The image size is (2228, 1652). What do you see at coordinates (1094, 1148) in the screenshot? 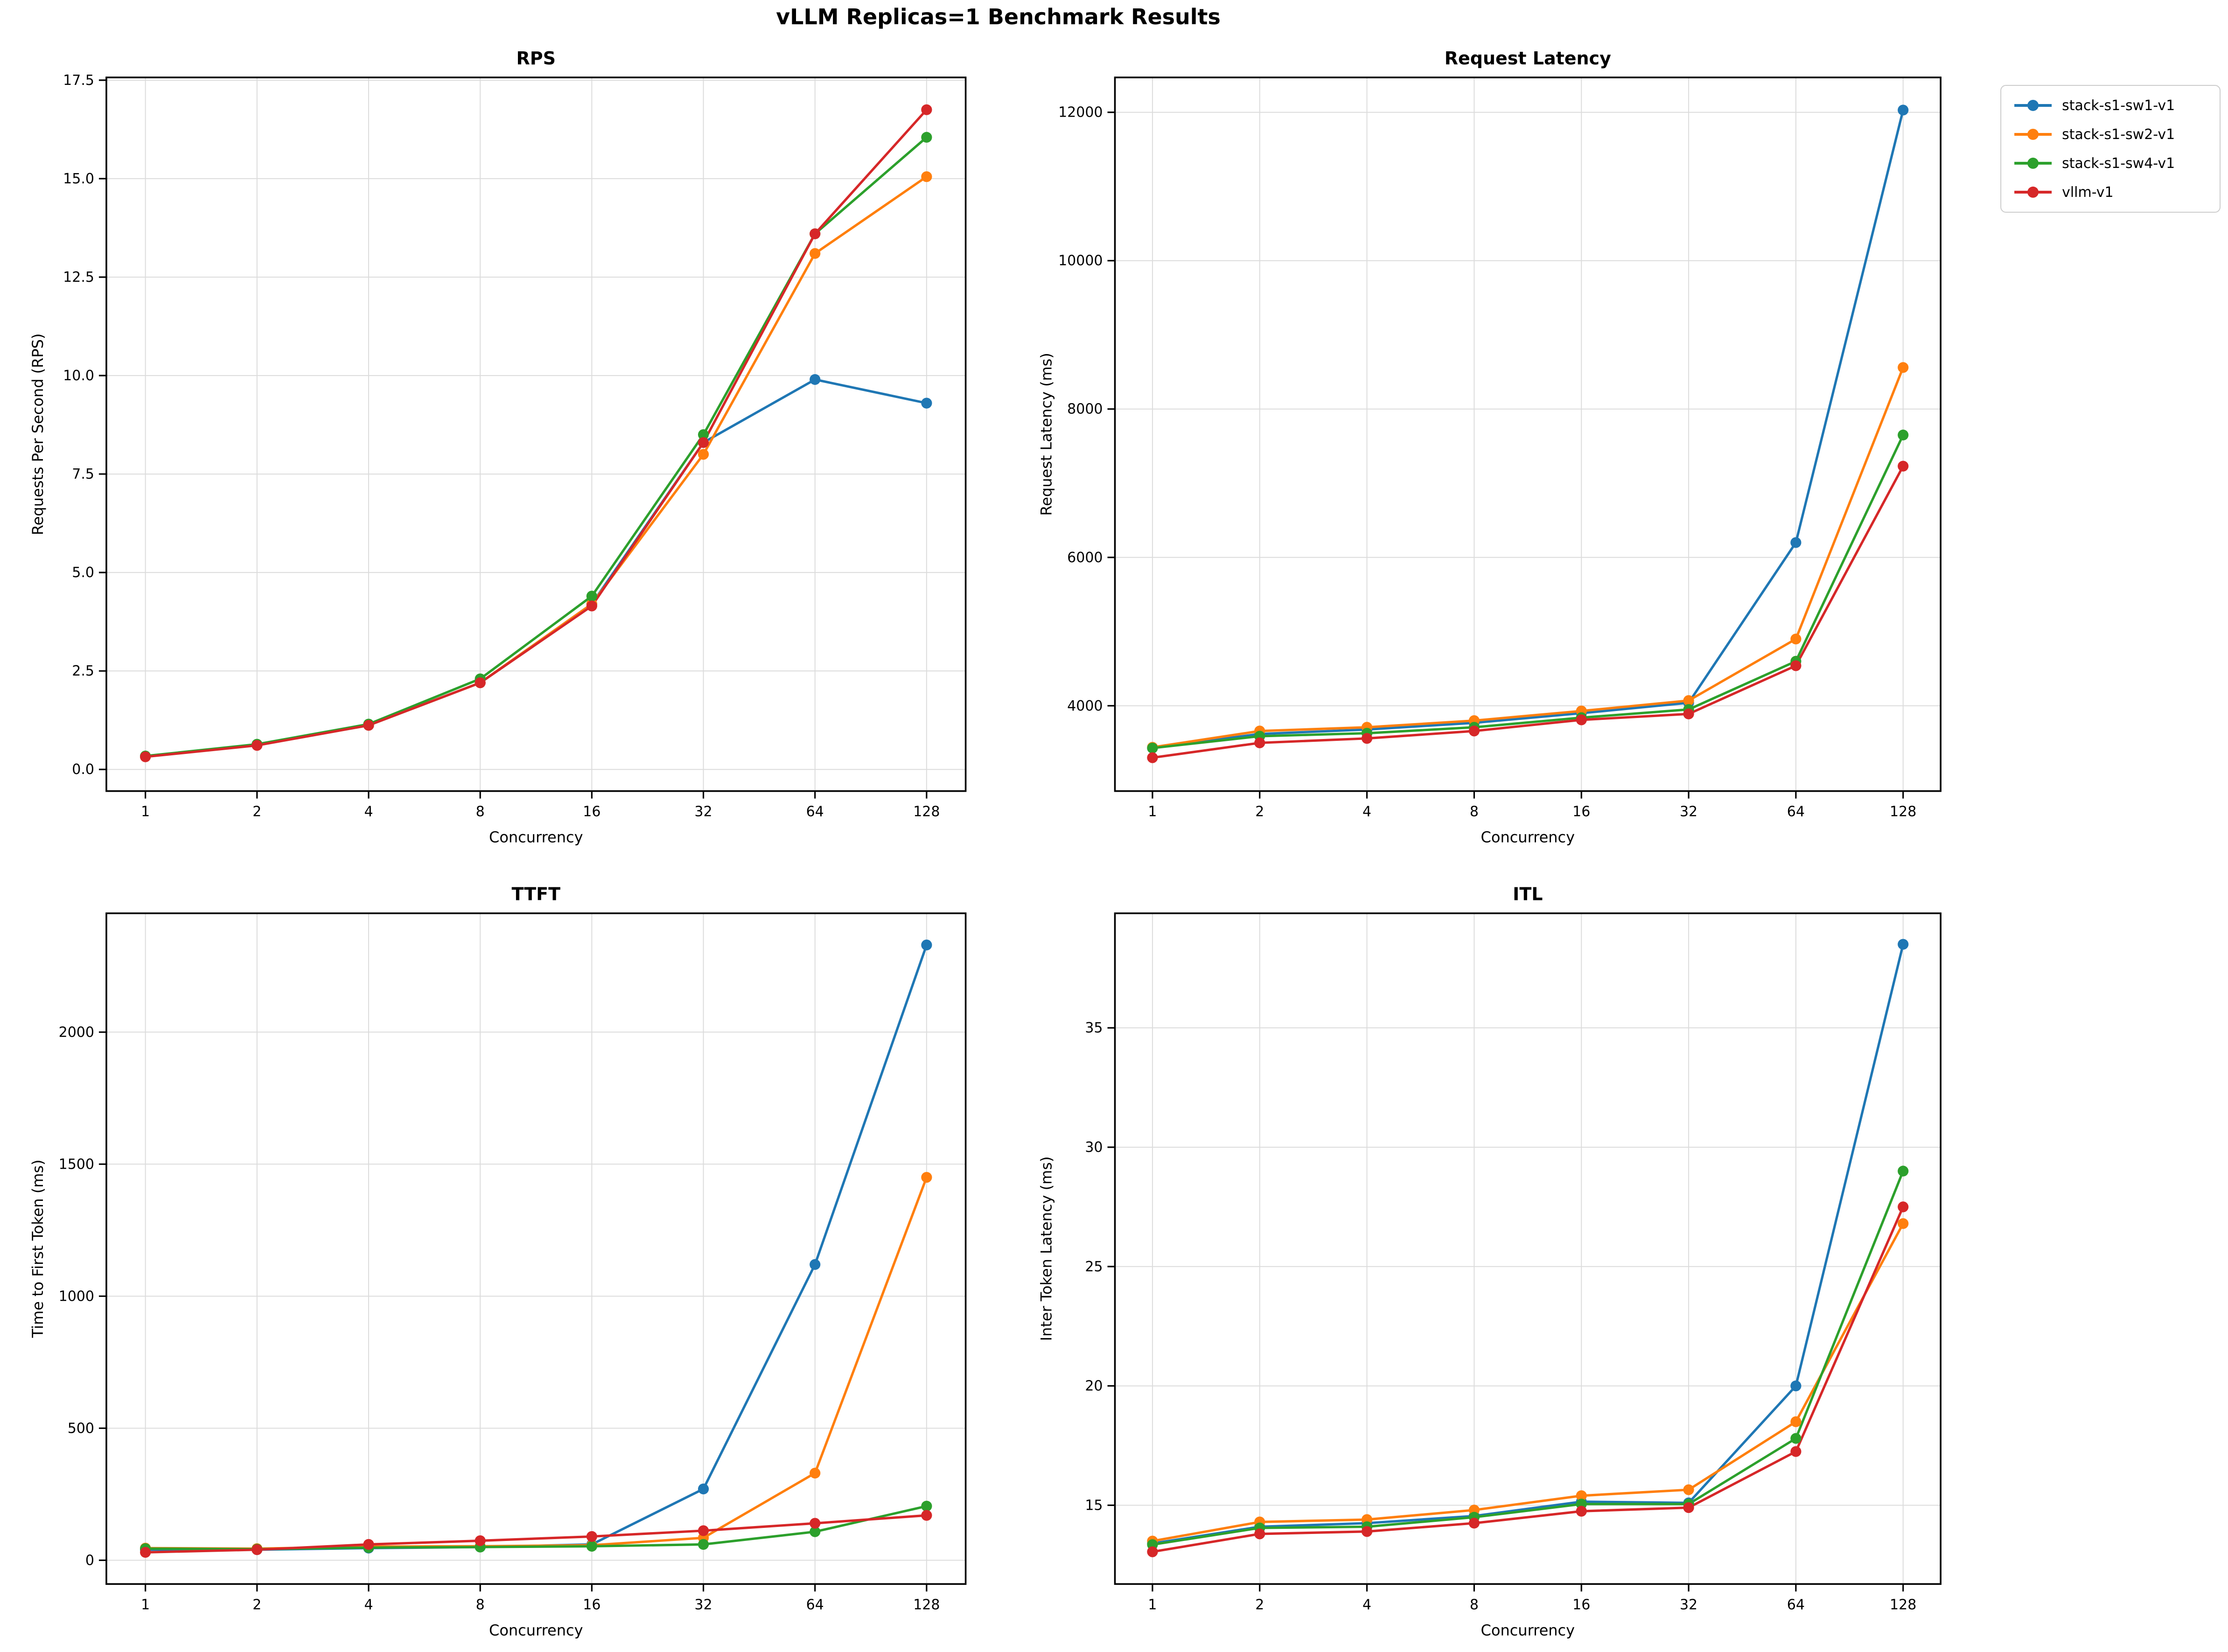
I see `y-tick-label: 30` at bounding box center [1094, 1148].